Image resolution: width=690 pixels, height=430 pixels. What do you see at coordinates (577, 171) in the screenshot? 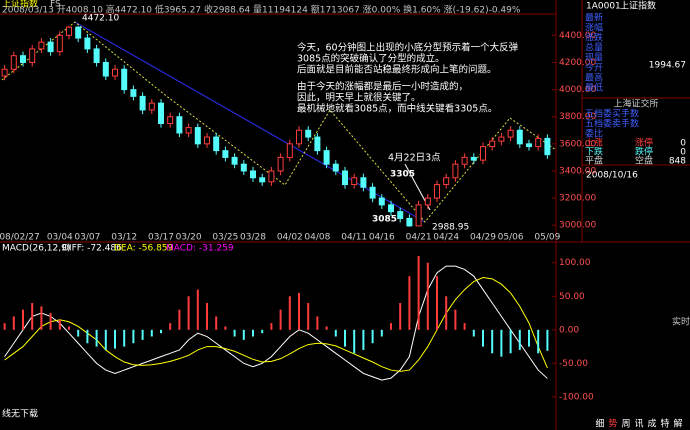
I see `y-tick-label: 3400.00` at bounding box center [577, 171].